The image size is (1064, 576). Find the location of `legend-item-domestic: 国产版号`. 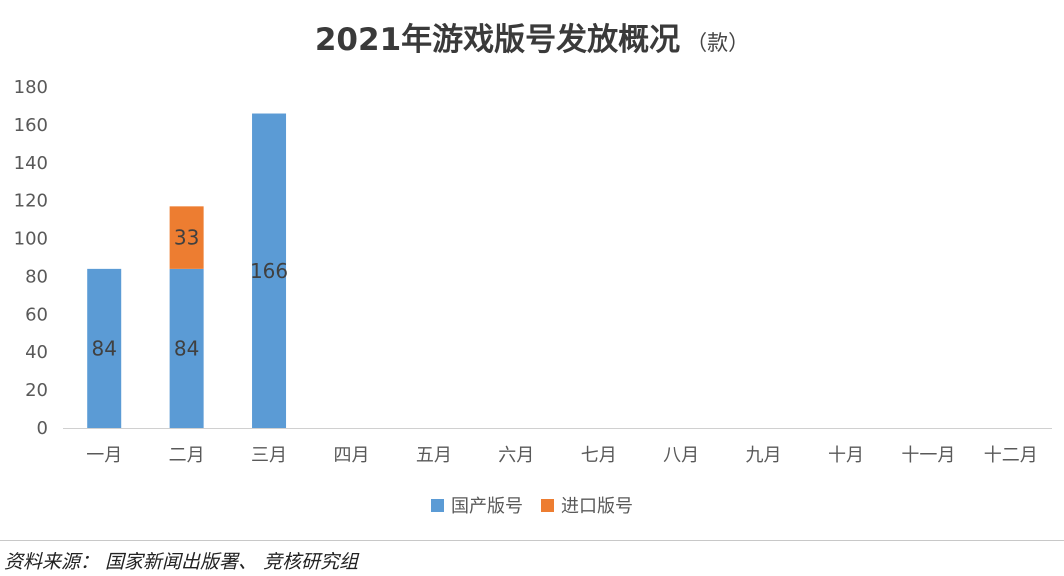

legend-item-domestic: 国产版号 is located at coordinates (477, 505).